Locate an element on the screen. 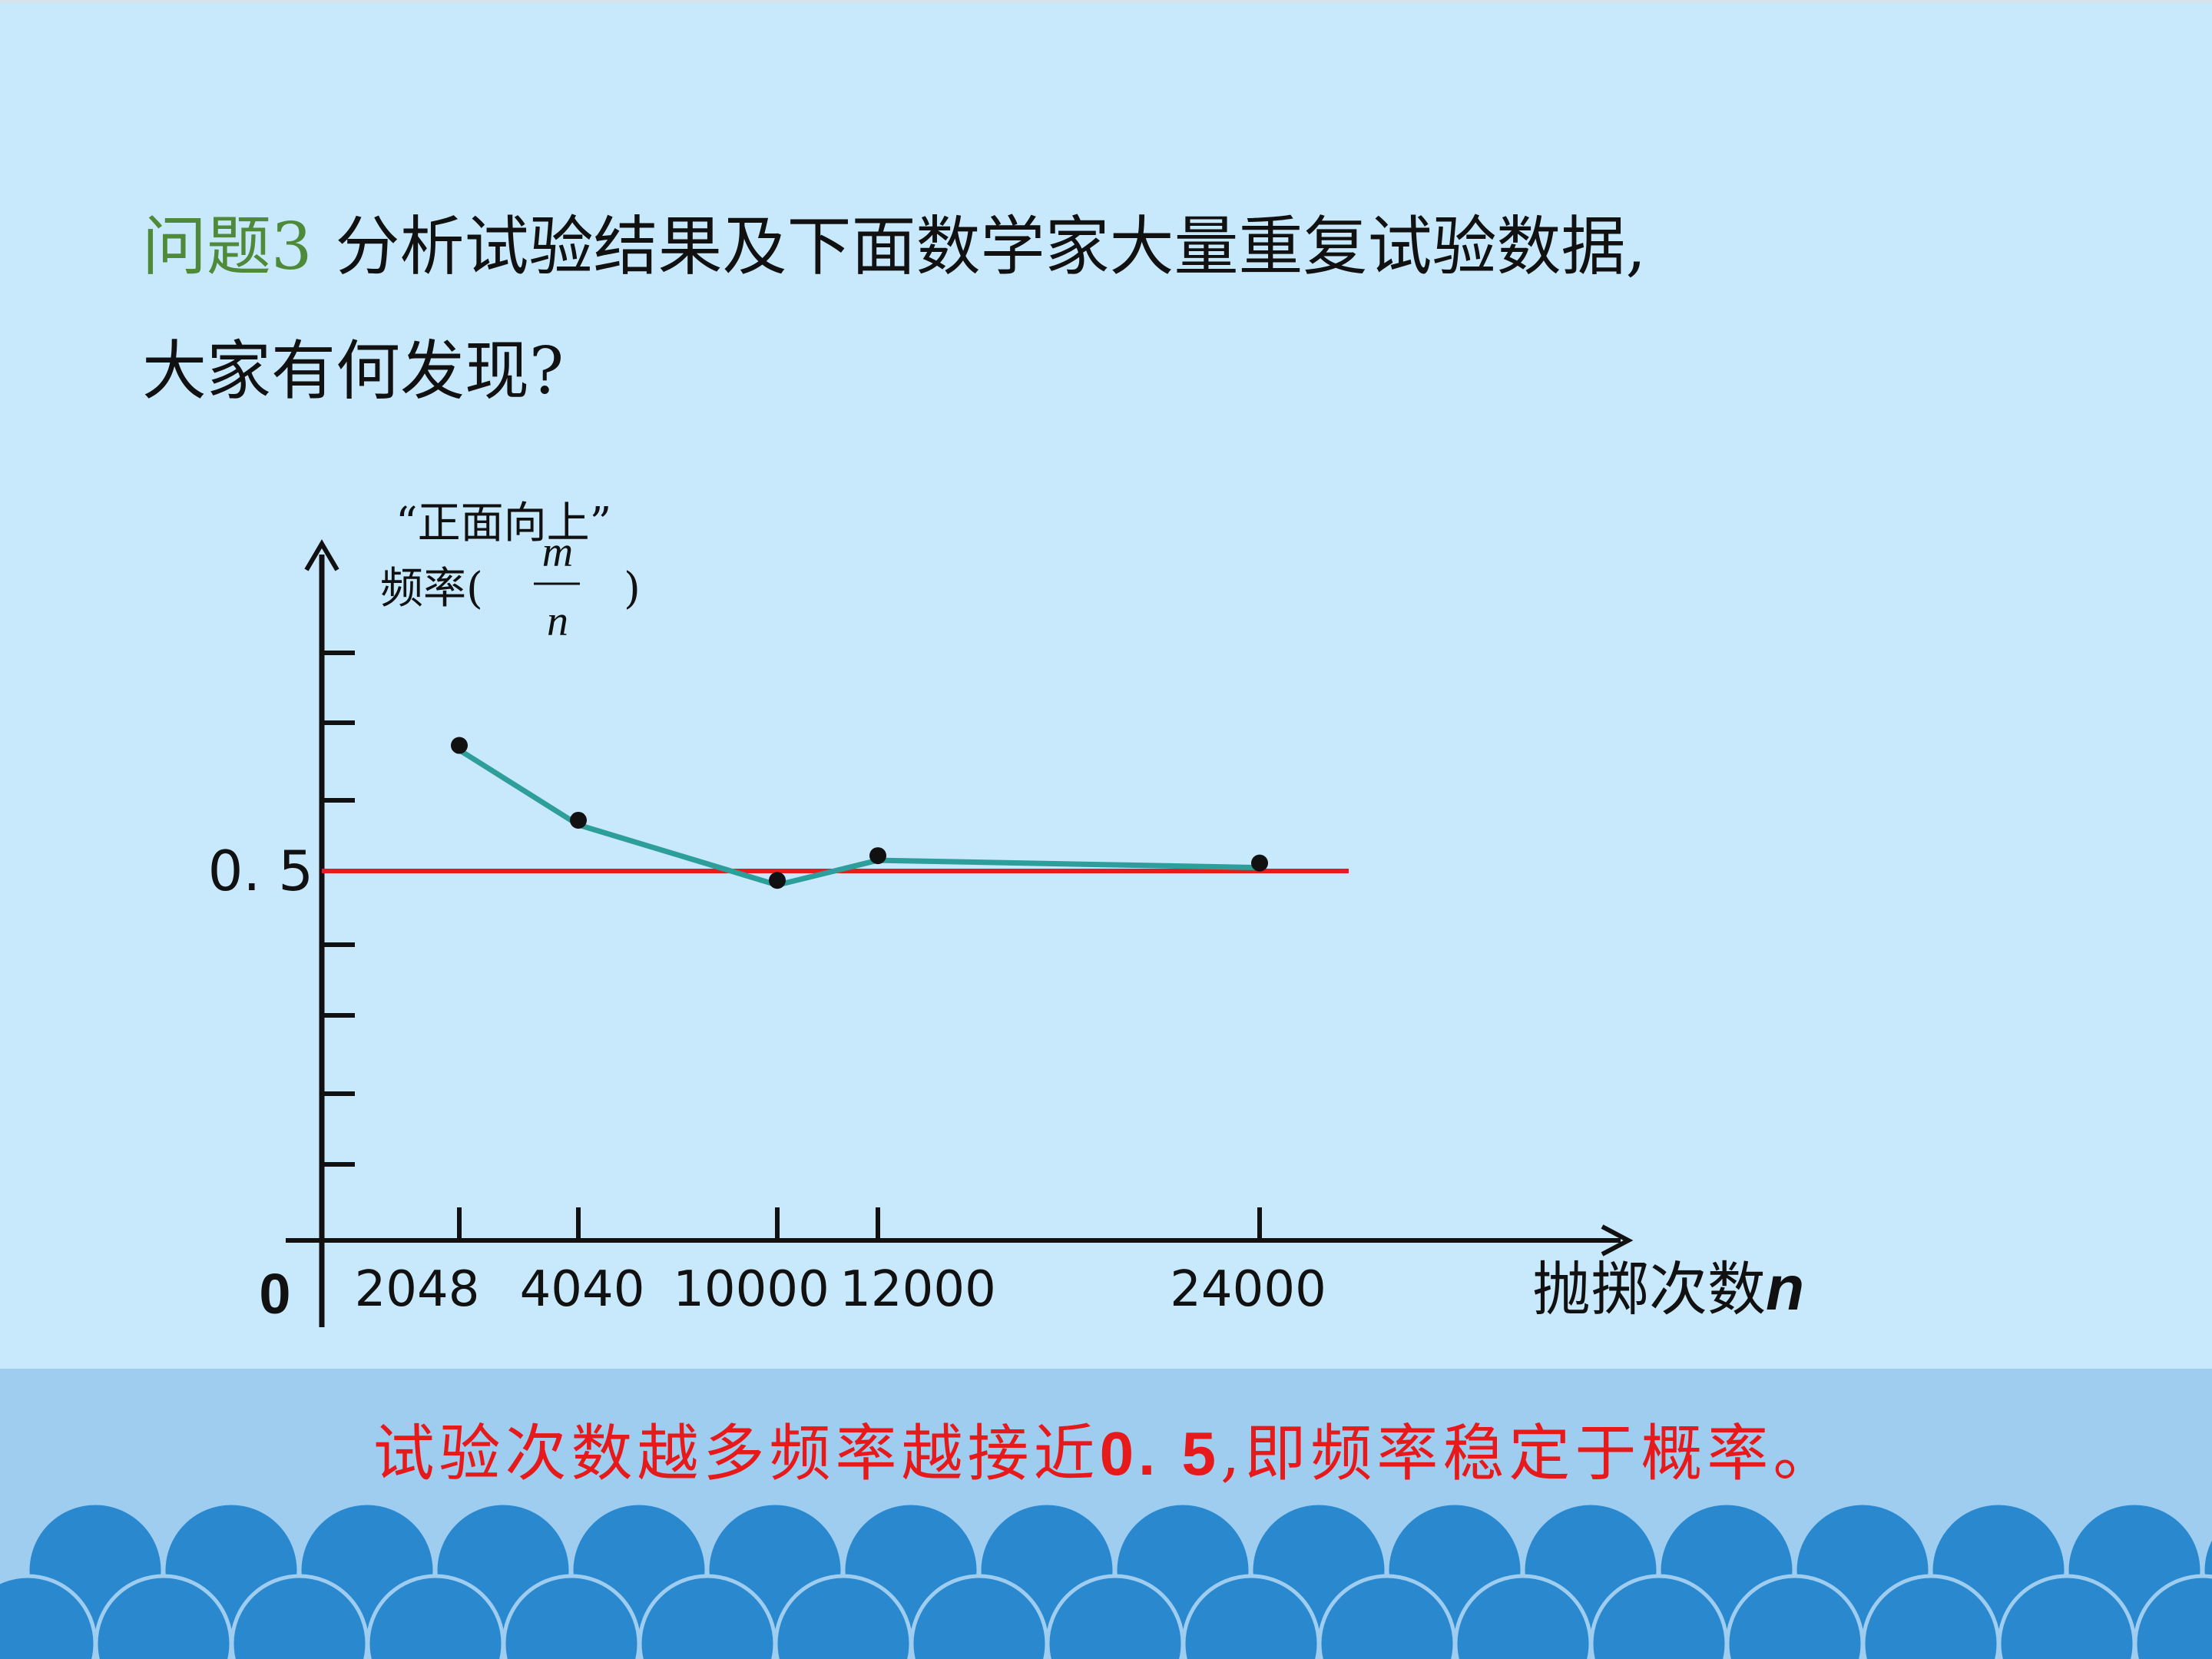 The width and height of the screenshot is (2212, 1659). question-line-1: 问题3 分析试验结果及下面数学家大量重复试验数据, is located at coordinates (1140, 246).